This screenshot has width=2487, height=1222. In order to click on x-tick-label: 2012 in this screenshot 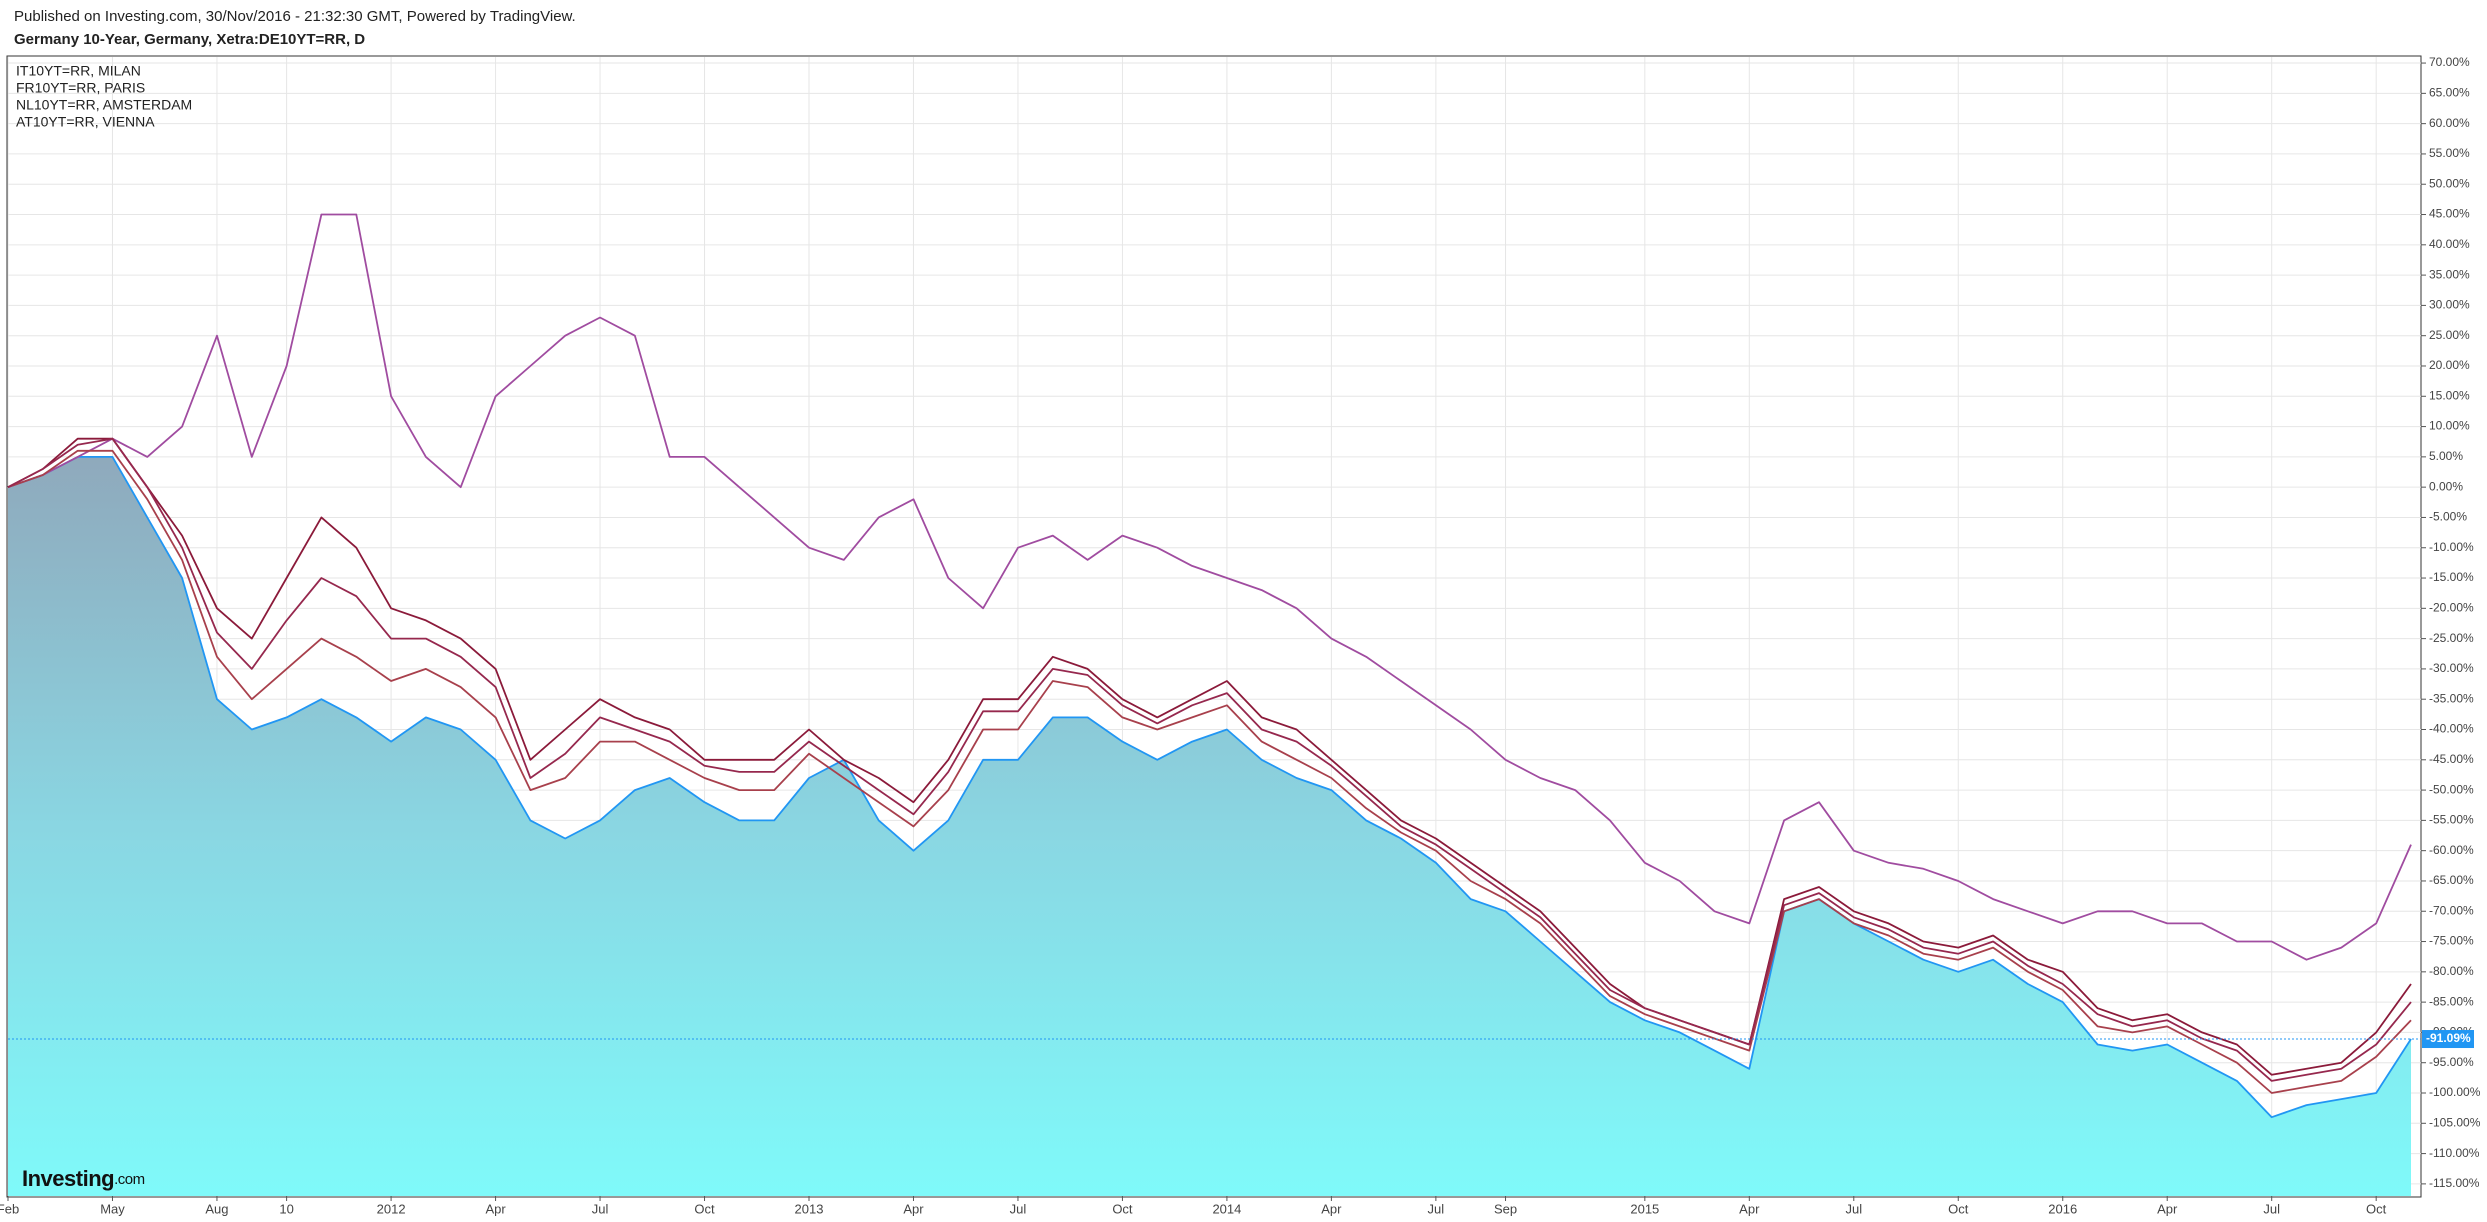, I will do `click(391, 1208)`.